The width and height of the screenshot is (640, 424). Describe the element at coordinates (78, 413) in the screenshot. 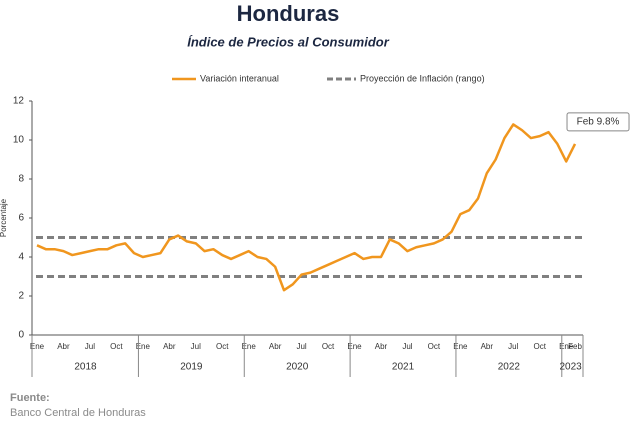

I see `source: Banco Central de Honduras` at that location.